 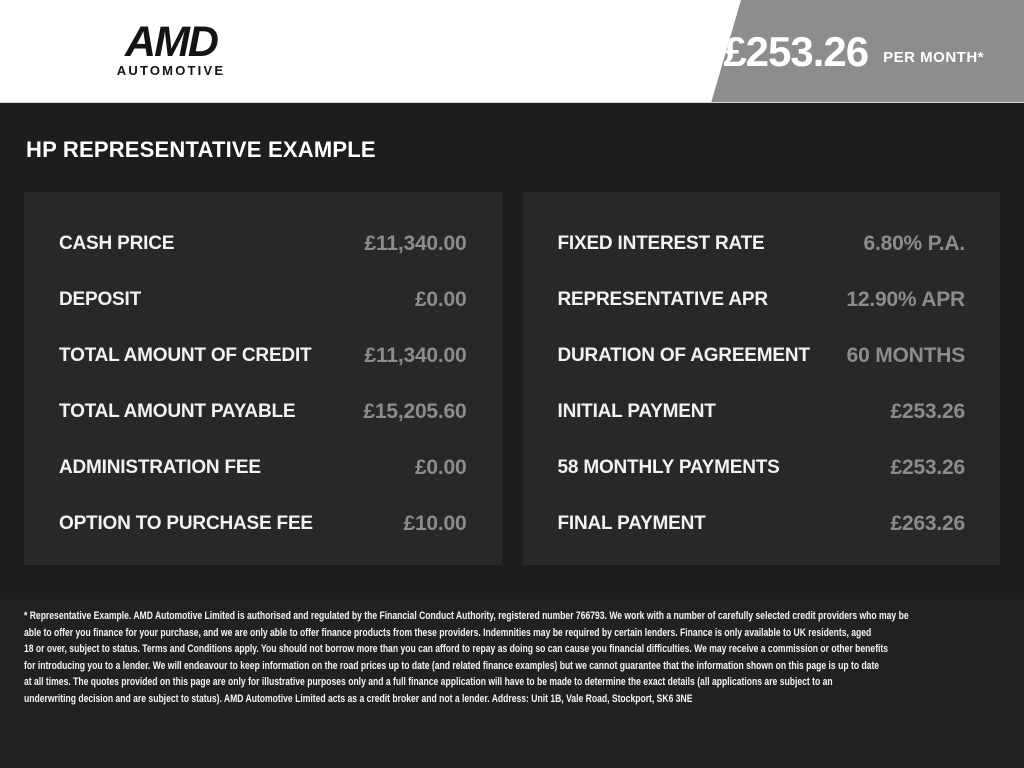 What do you see at coordinates (668, 467) in the screenshot?
I see `finance-label: 58 MONTHLY PAYMENTS` at bounding box center [668, 467].